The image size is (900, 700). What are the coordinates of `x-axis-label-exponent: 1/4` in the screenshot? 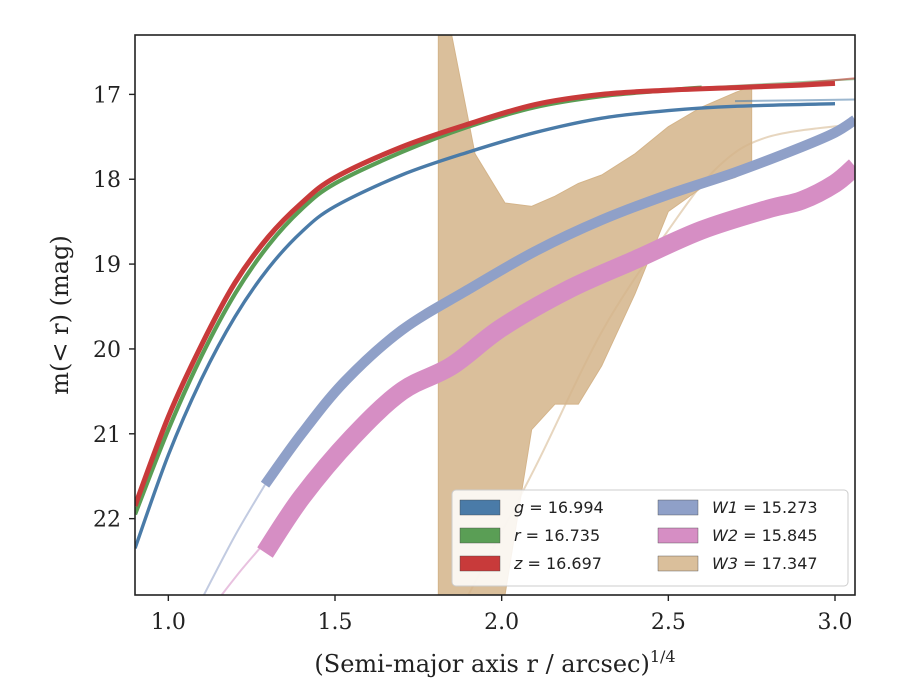 It's located at (663, 656).